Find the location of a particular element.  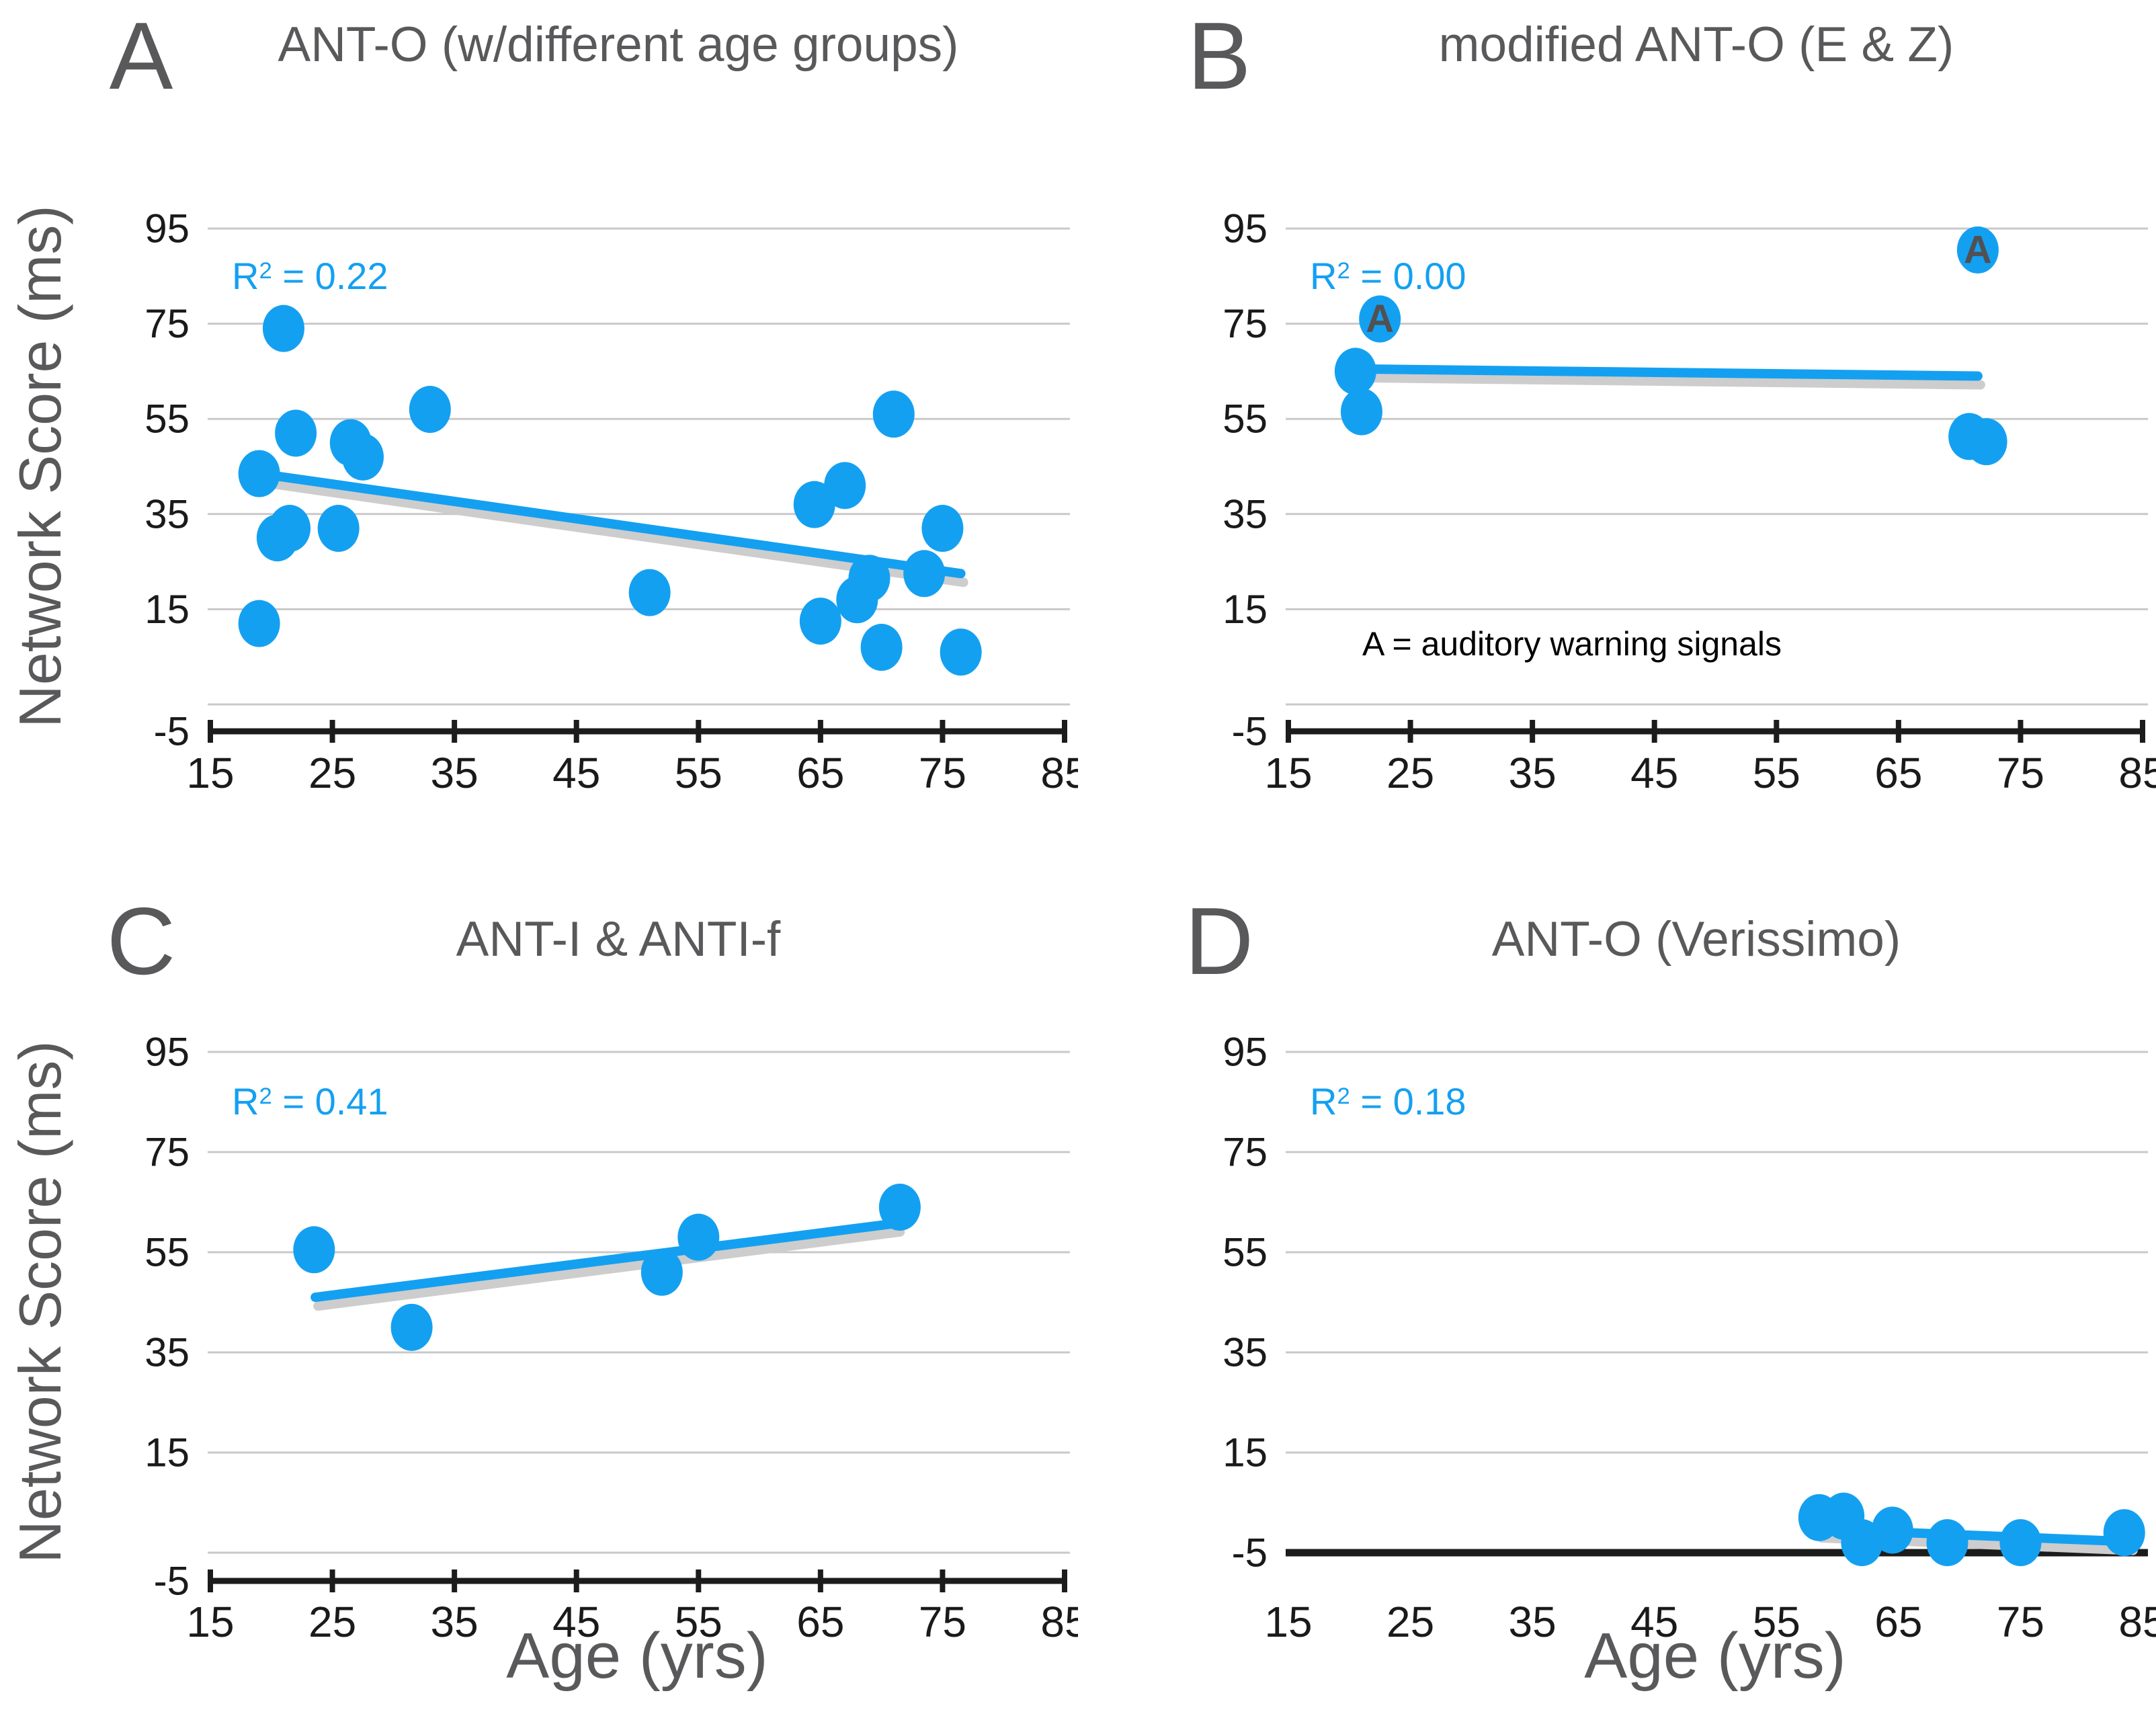

panel-letter-d: D is located at coordinates (1219, 941).